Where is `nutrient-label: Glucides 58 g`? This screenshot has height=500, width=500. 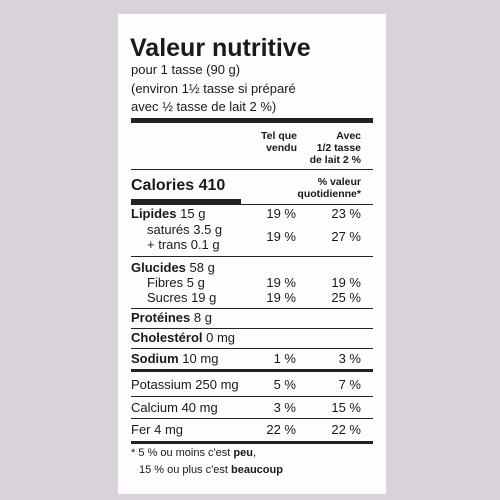 nutrient-label: Glucides 58 g is located at coordinates (173, 268).